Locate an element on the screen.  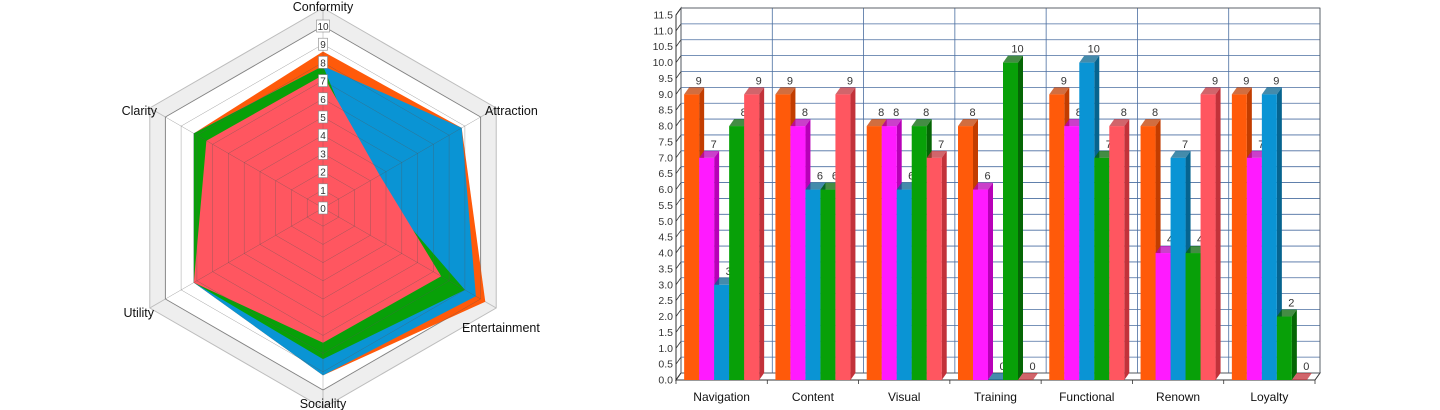
radar-tick-label: 3 is located at coordinates (323, 154).